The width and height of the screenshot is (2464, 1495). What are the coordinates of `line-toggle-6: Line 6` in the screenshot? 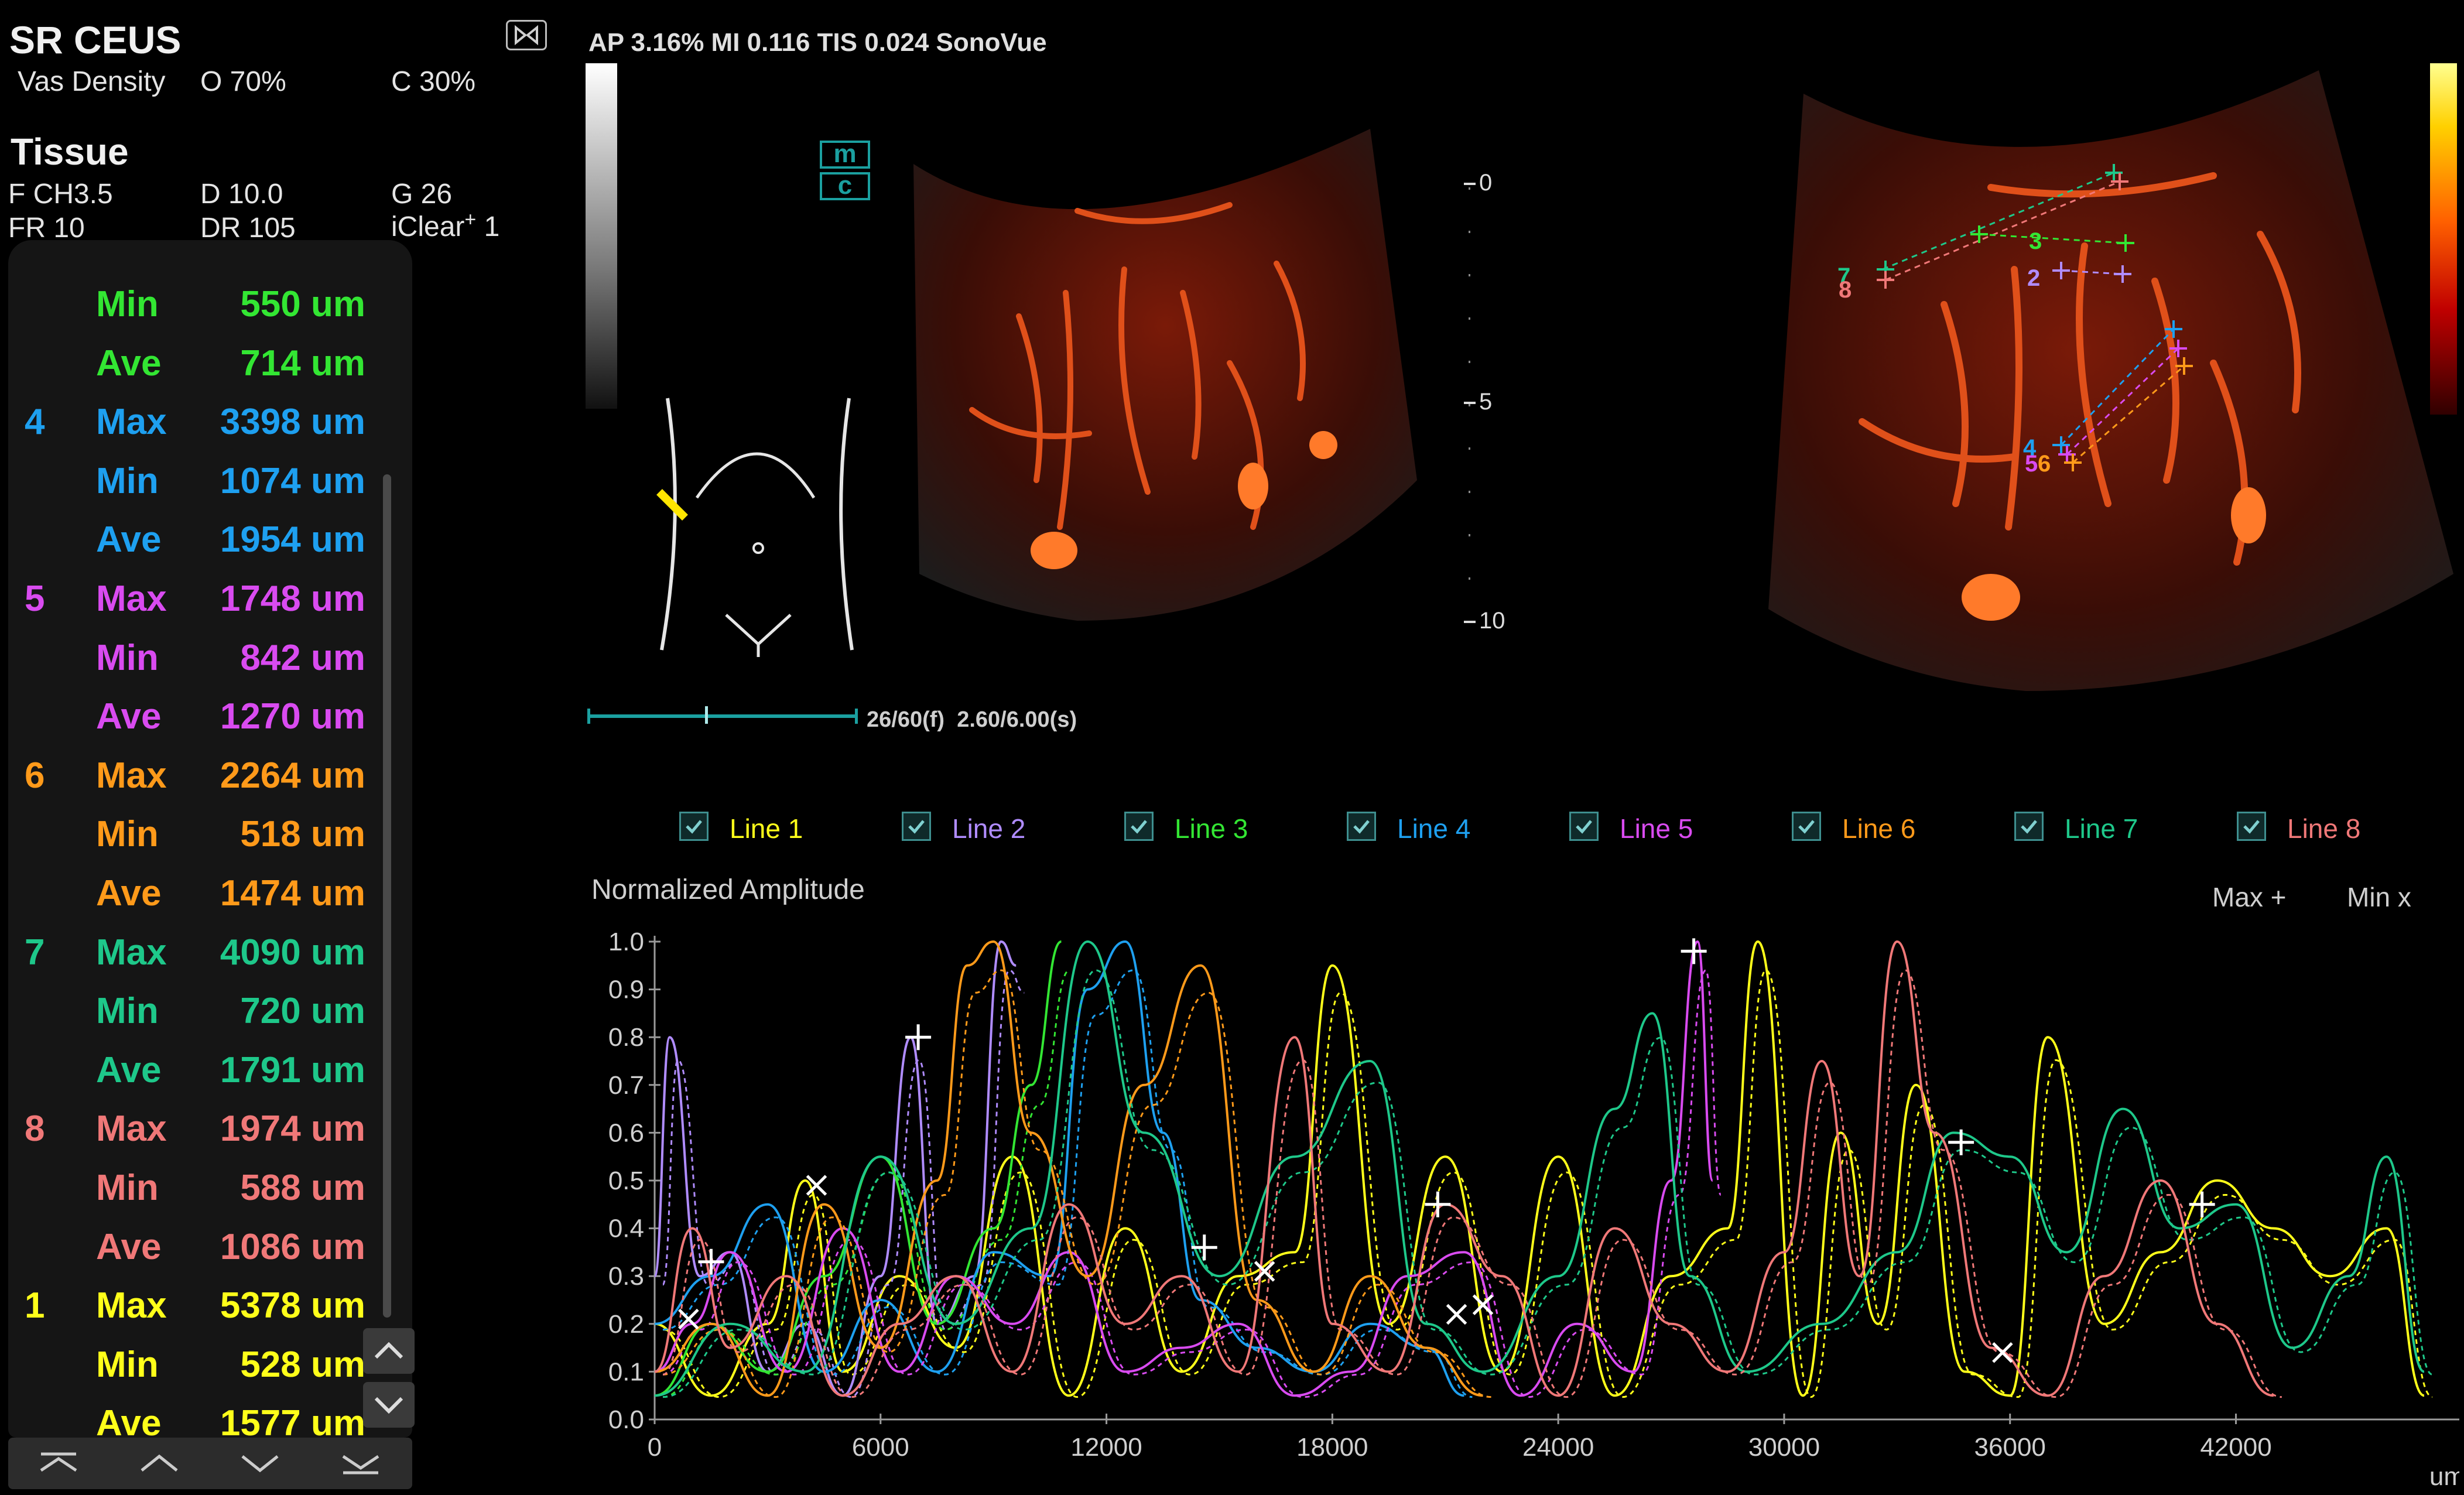 It's located at (1891, 828).